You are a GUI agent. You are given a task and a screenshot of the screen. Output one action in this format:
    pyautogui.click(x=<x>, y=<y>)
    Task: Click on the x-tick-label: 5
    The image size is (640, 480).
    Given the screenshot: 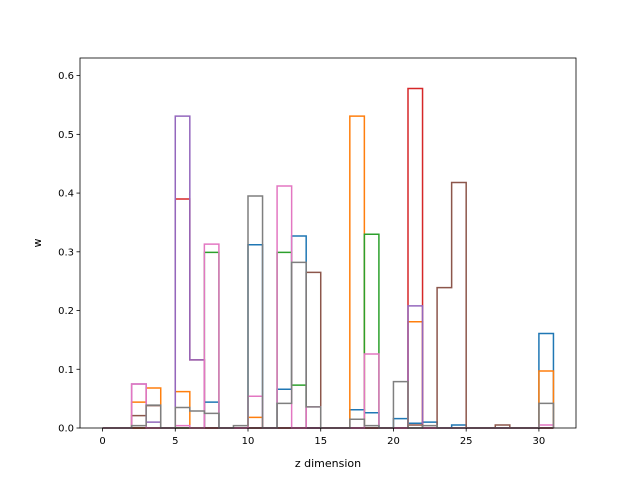 What is the action you would take?
    pyautogui.click(x=175, y=441)
    